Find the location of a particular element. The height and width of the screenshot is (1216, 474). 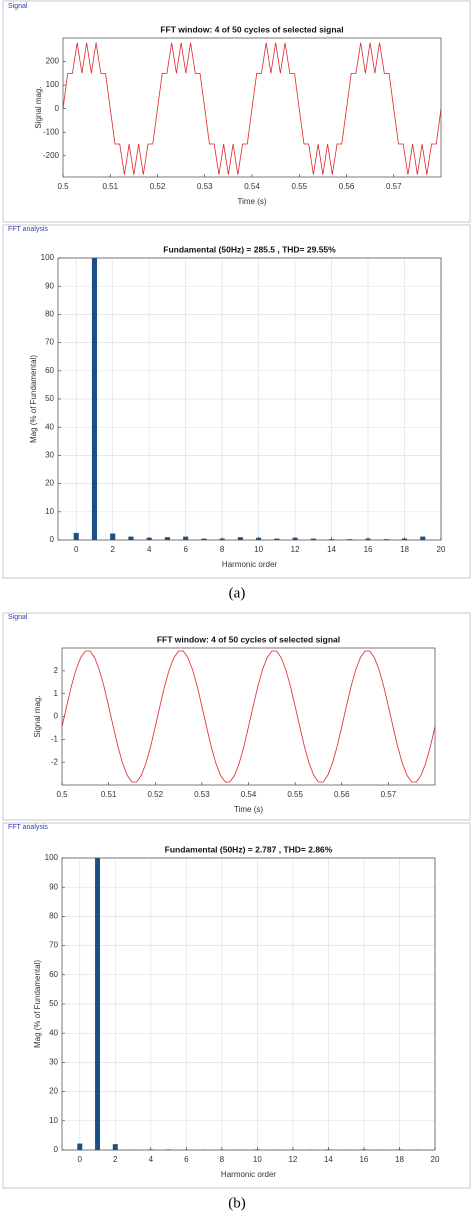

caption: (a) is located at coordinates (237, 593).